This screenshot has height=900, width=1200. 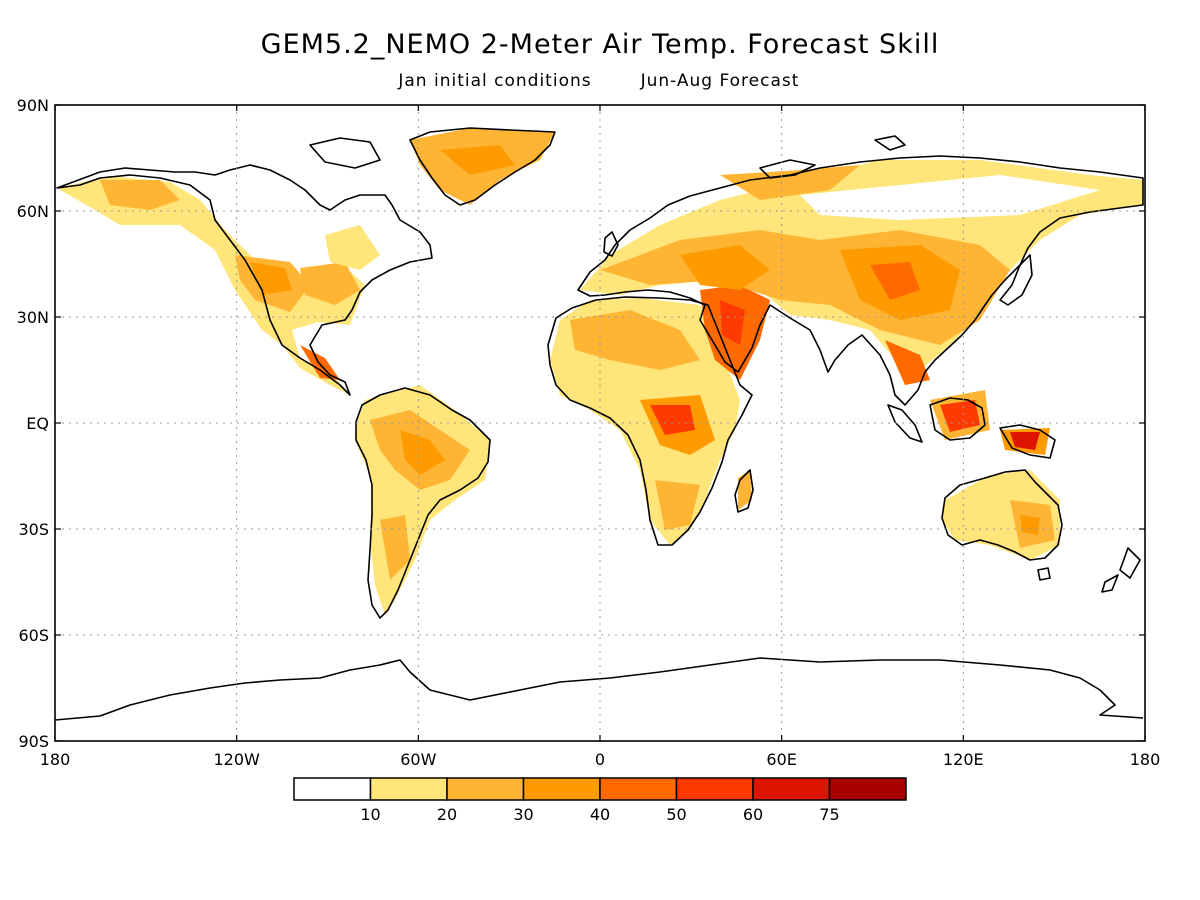 What do you see at coordinates (676, 814) in the screenshot?
I see `colorbar-label: 50` at bounding box center [676, 814].